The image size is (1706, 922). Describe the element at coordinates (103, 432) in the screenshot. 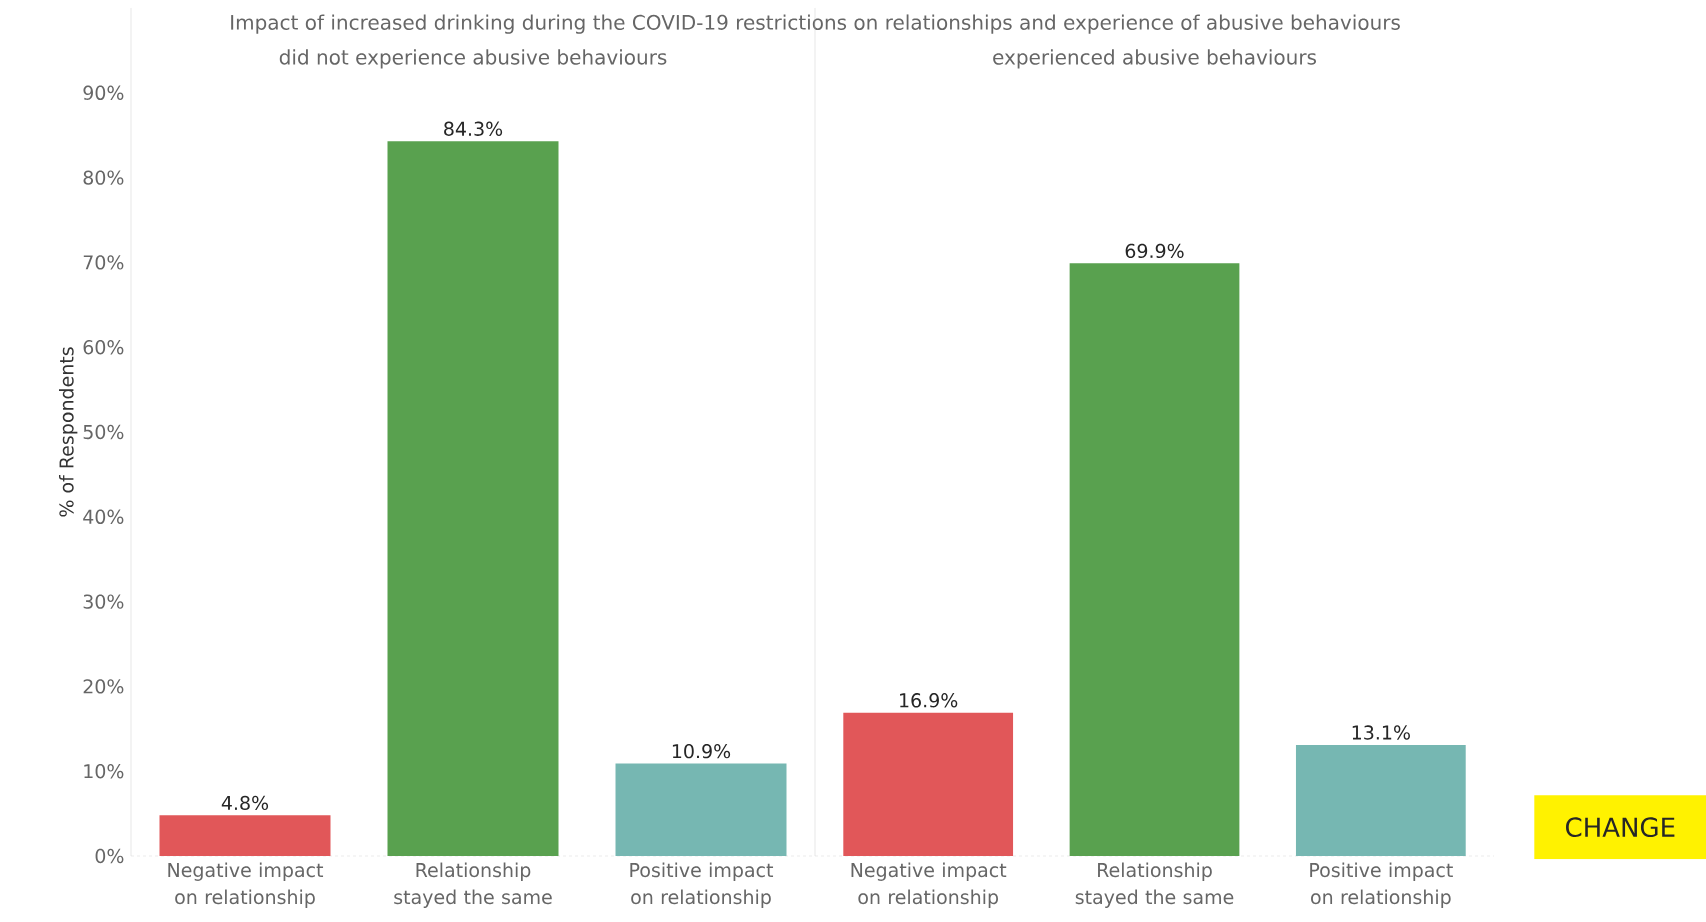

I see `y-tick-label: 50%` at that location.